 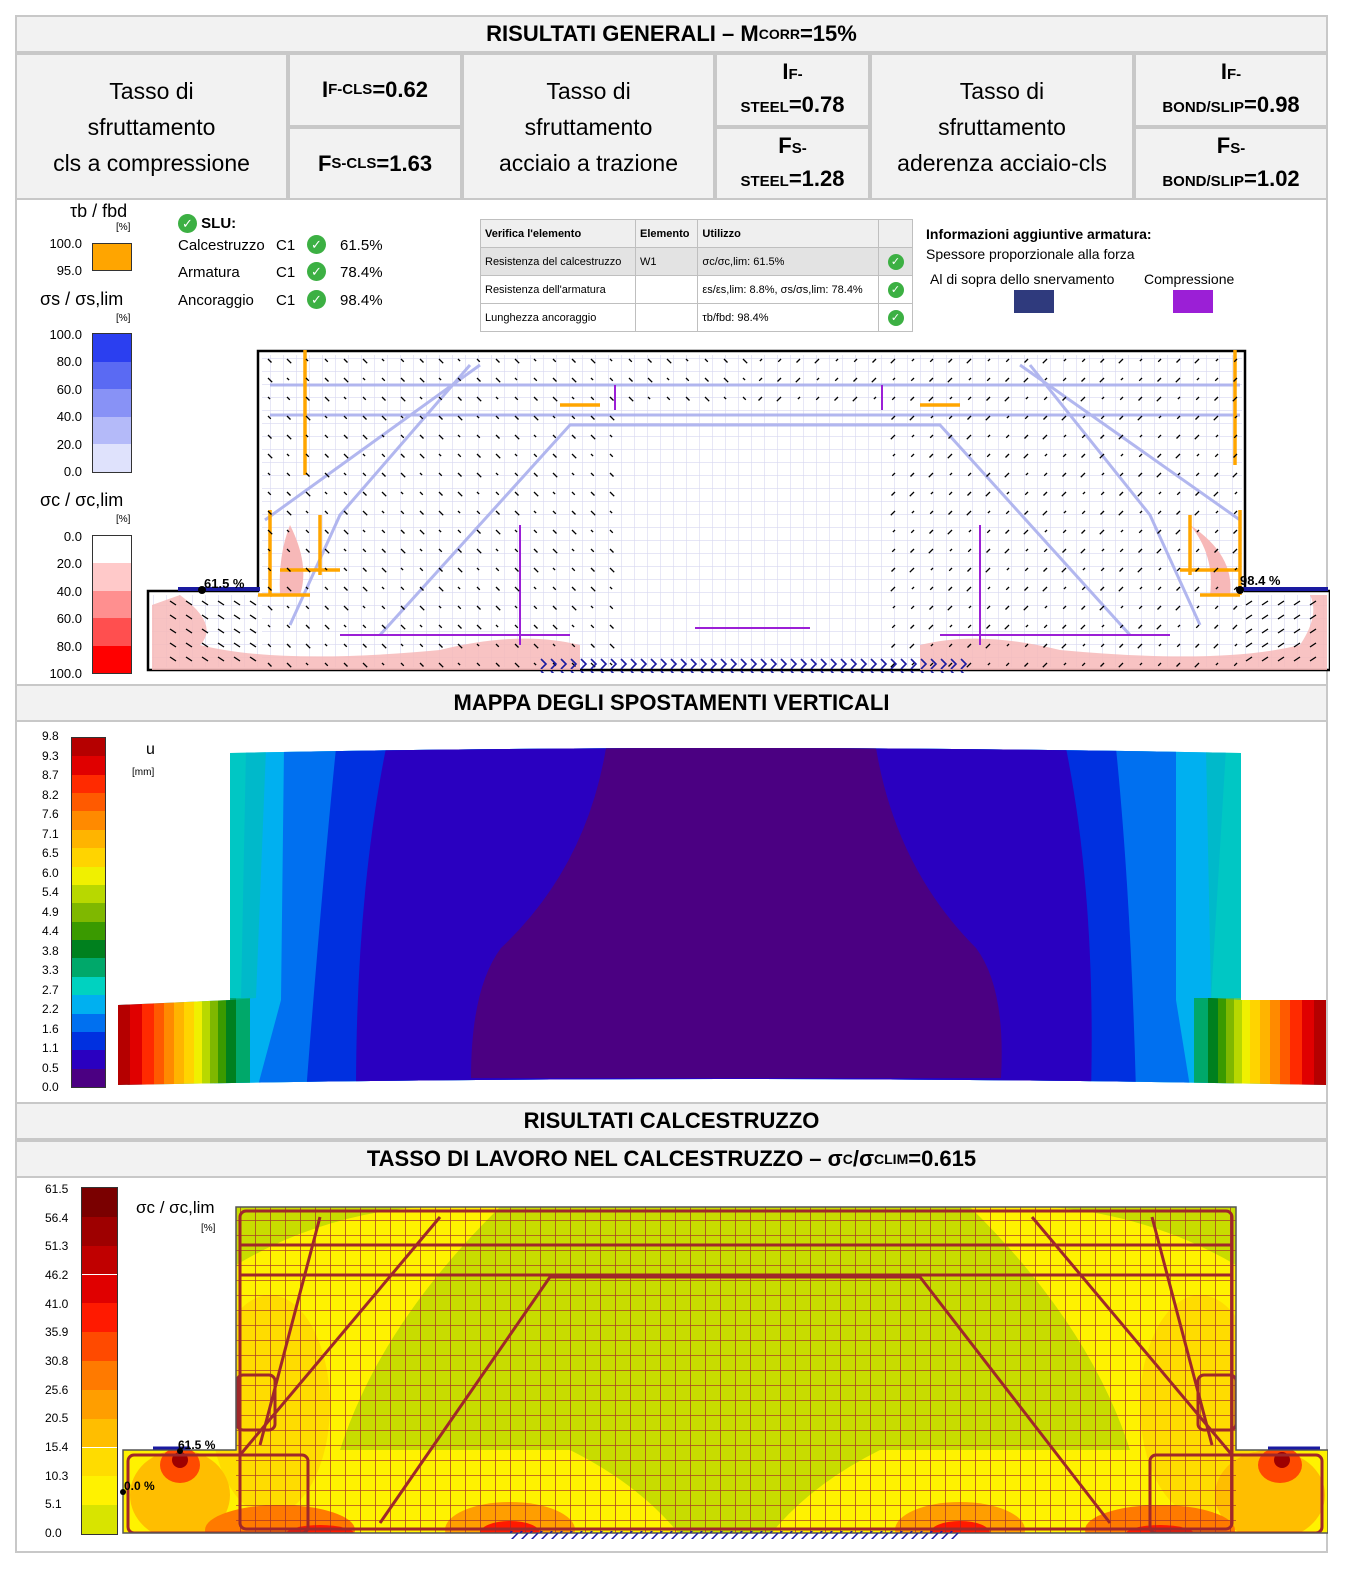 What do you see at coordinates (375, 90) in the screenshot?
I see `summary-if-cls: I F-CLS =0.62` at bounding box center [375, 90].